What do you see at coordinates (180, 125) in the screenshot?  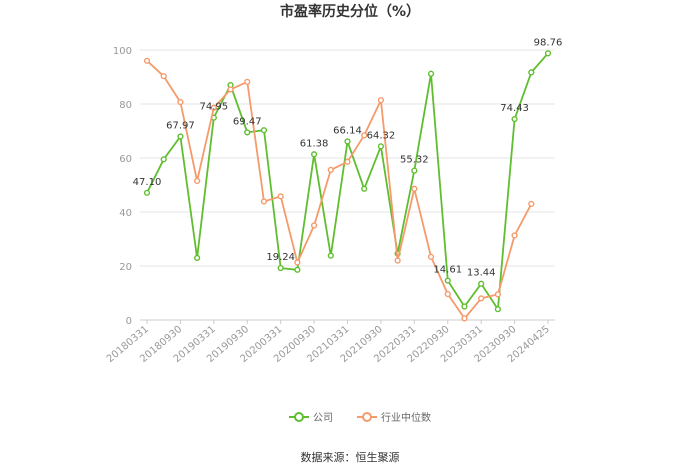 I see `data-label: 67.97` at bounding box center [180, 125].